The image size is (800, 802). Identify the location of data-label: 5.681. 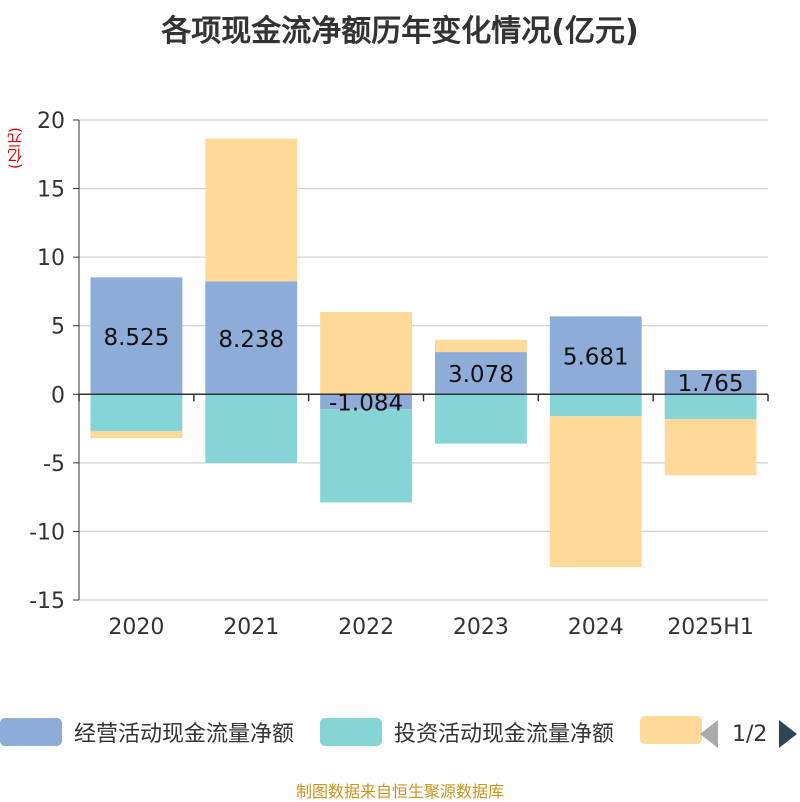
(596, 357).